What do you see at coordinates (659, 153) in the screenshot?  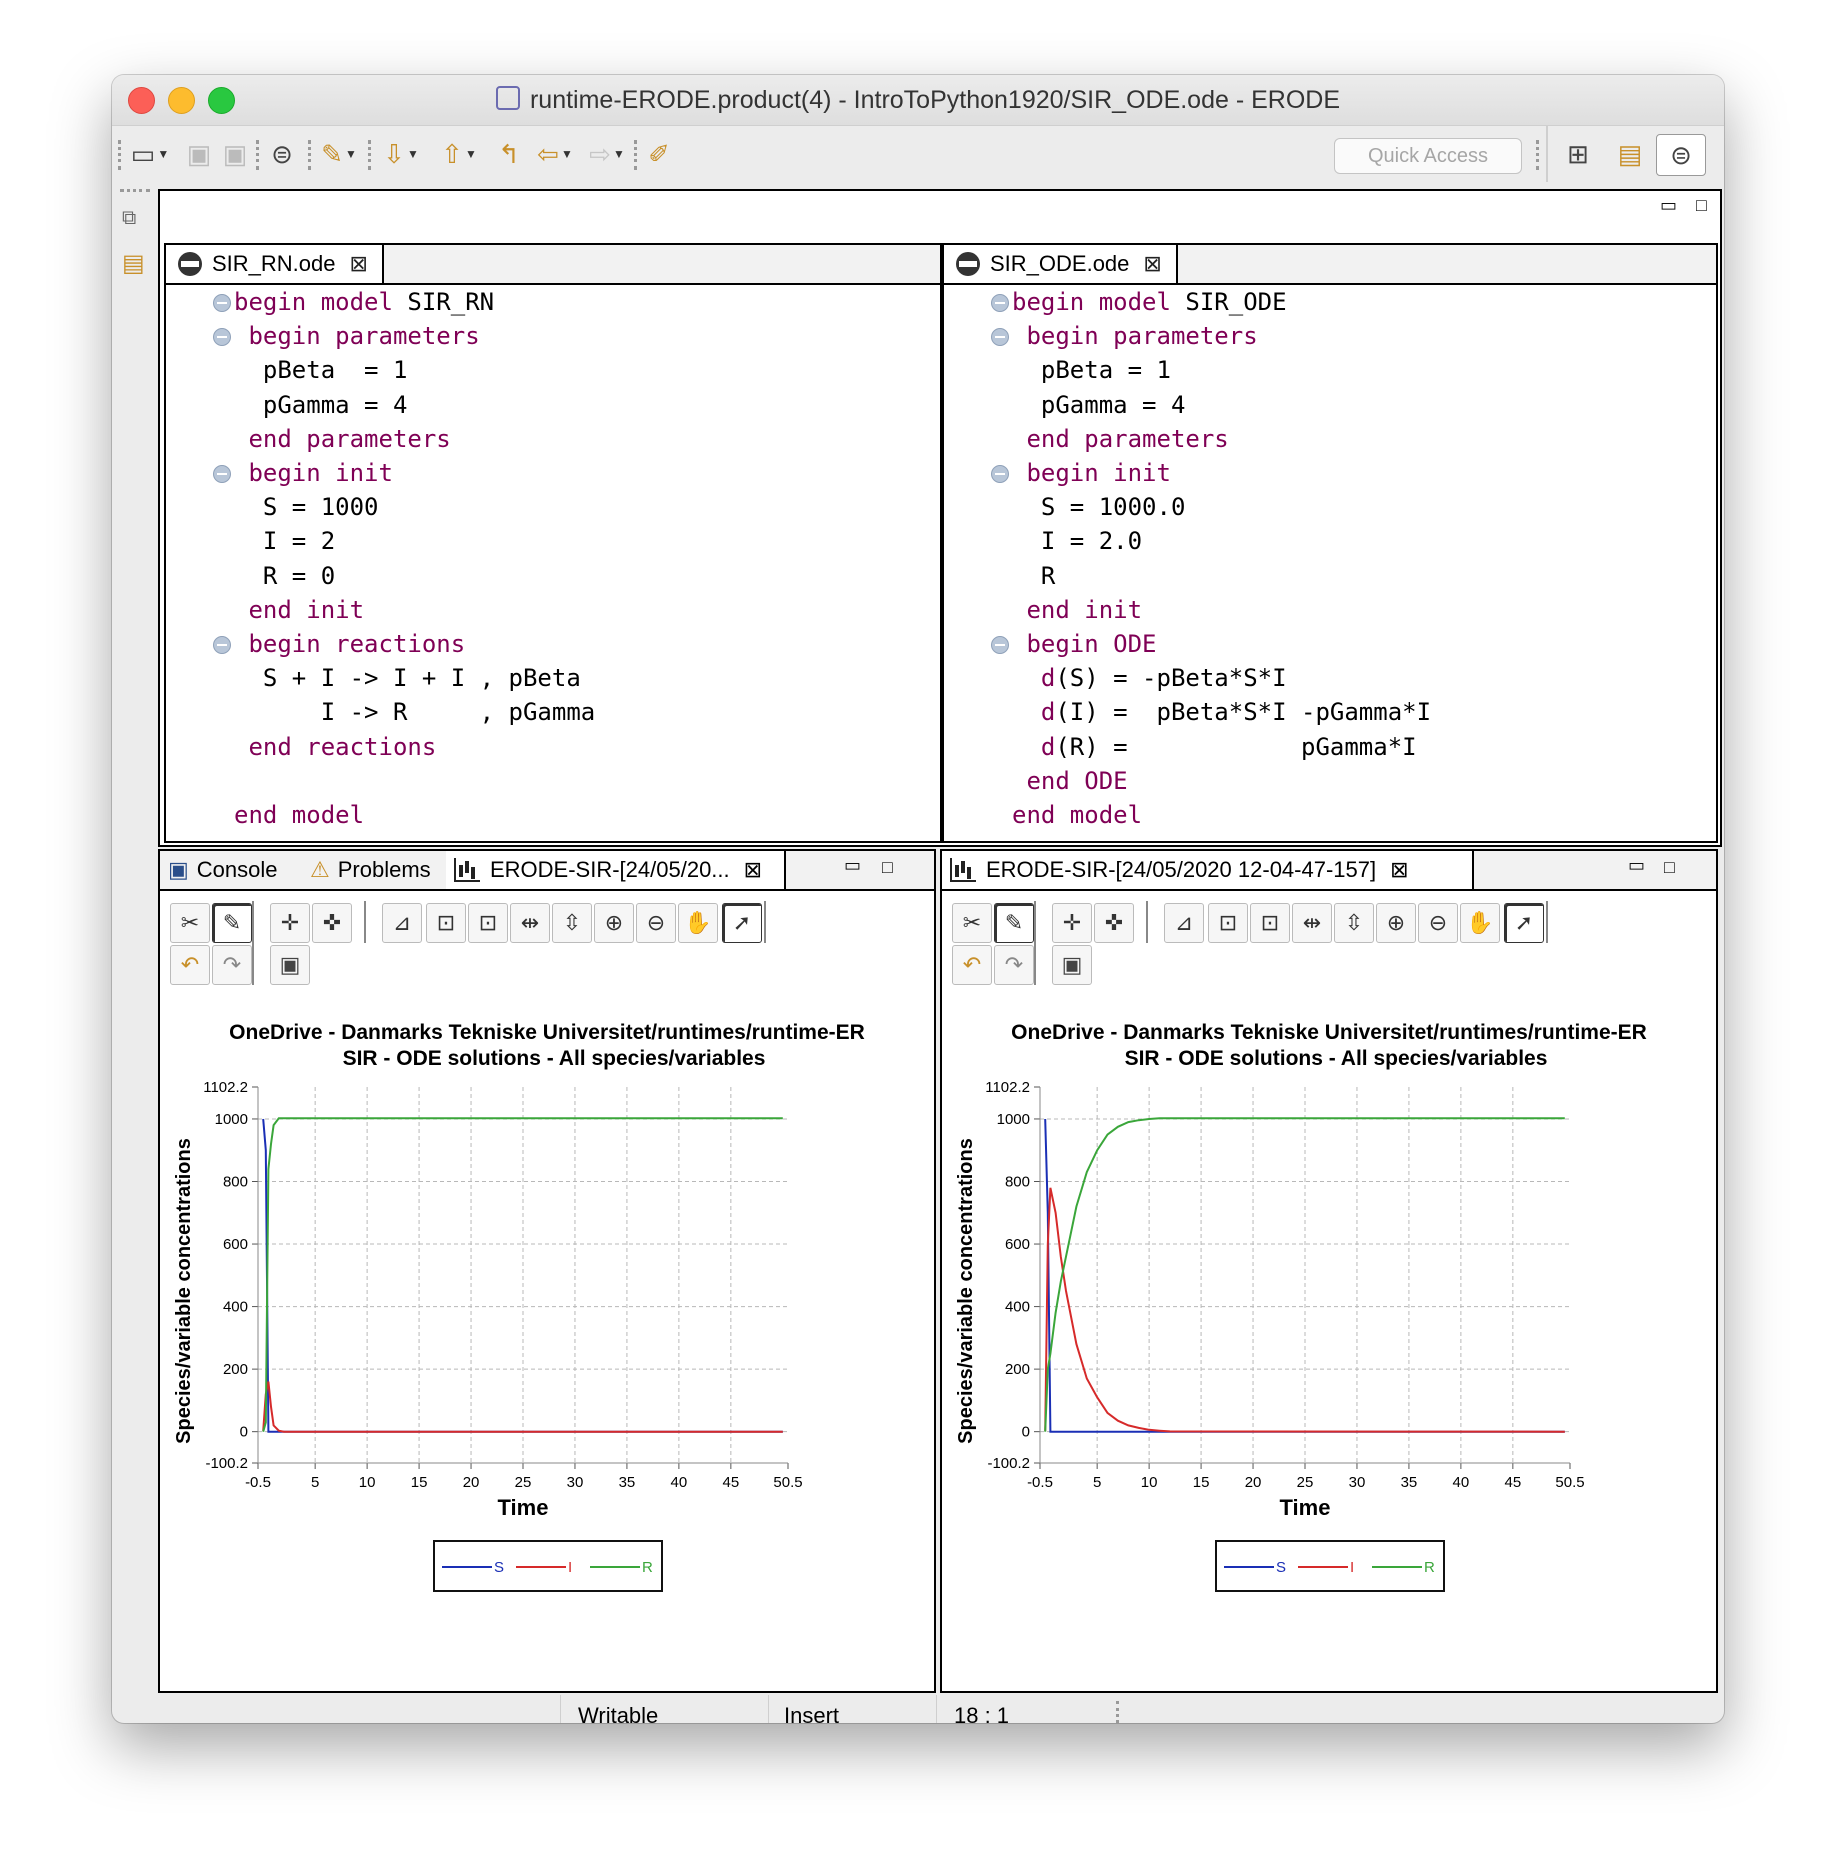 I see `highlighter-icon: ✐` at bounding box center [659, 153].